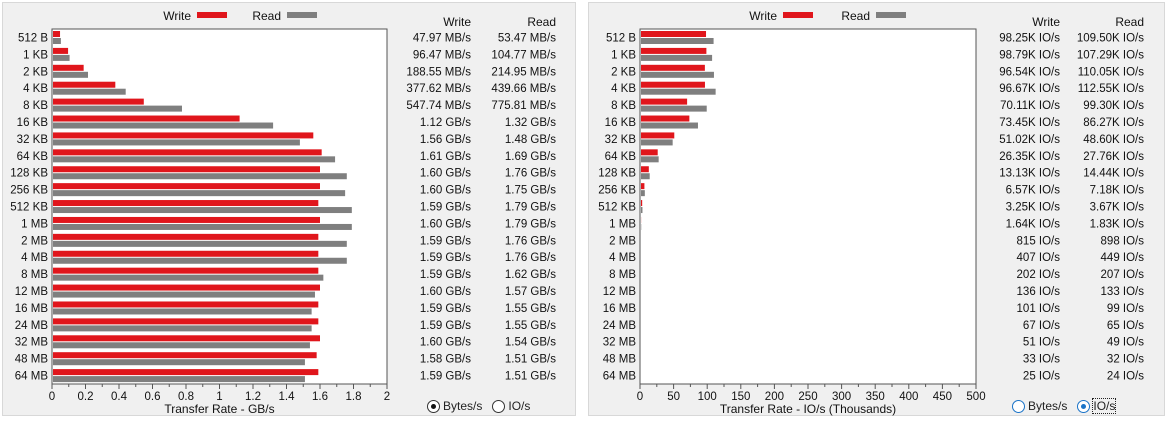 This screenshot has width=1168, height=422. Describe the element at coordinates (1123, 292) in the screenshot. I see `read-value: 133 IO/s` at that location.